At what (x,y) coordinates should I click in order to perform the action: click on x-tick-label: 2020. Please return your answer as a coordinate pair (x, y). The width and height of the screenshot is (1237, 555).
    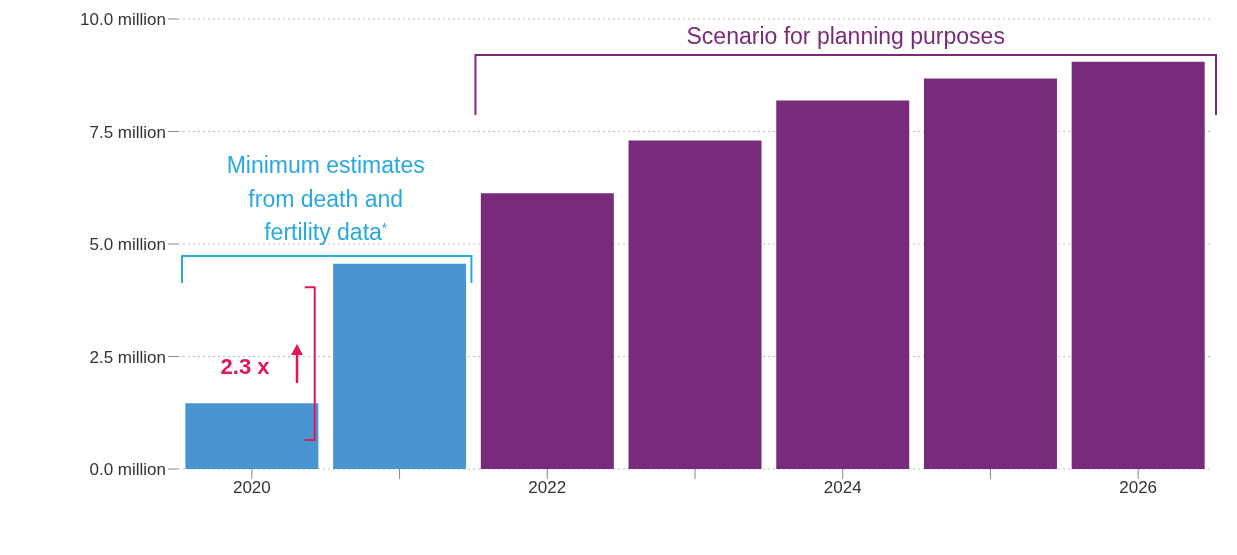
    Looking at the image, I should click on (251, 488).